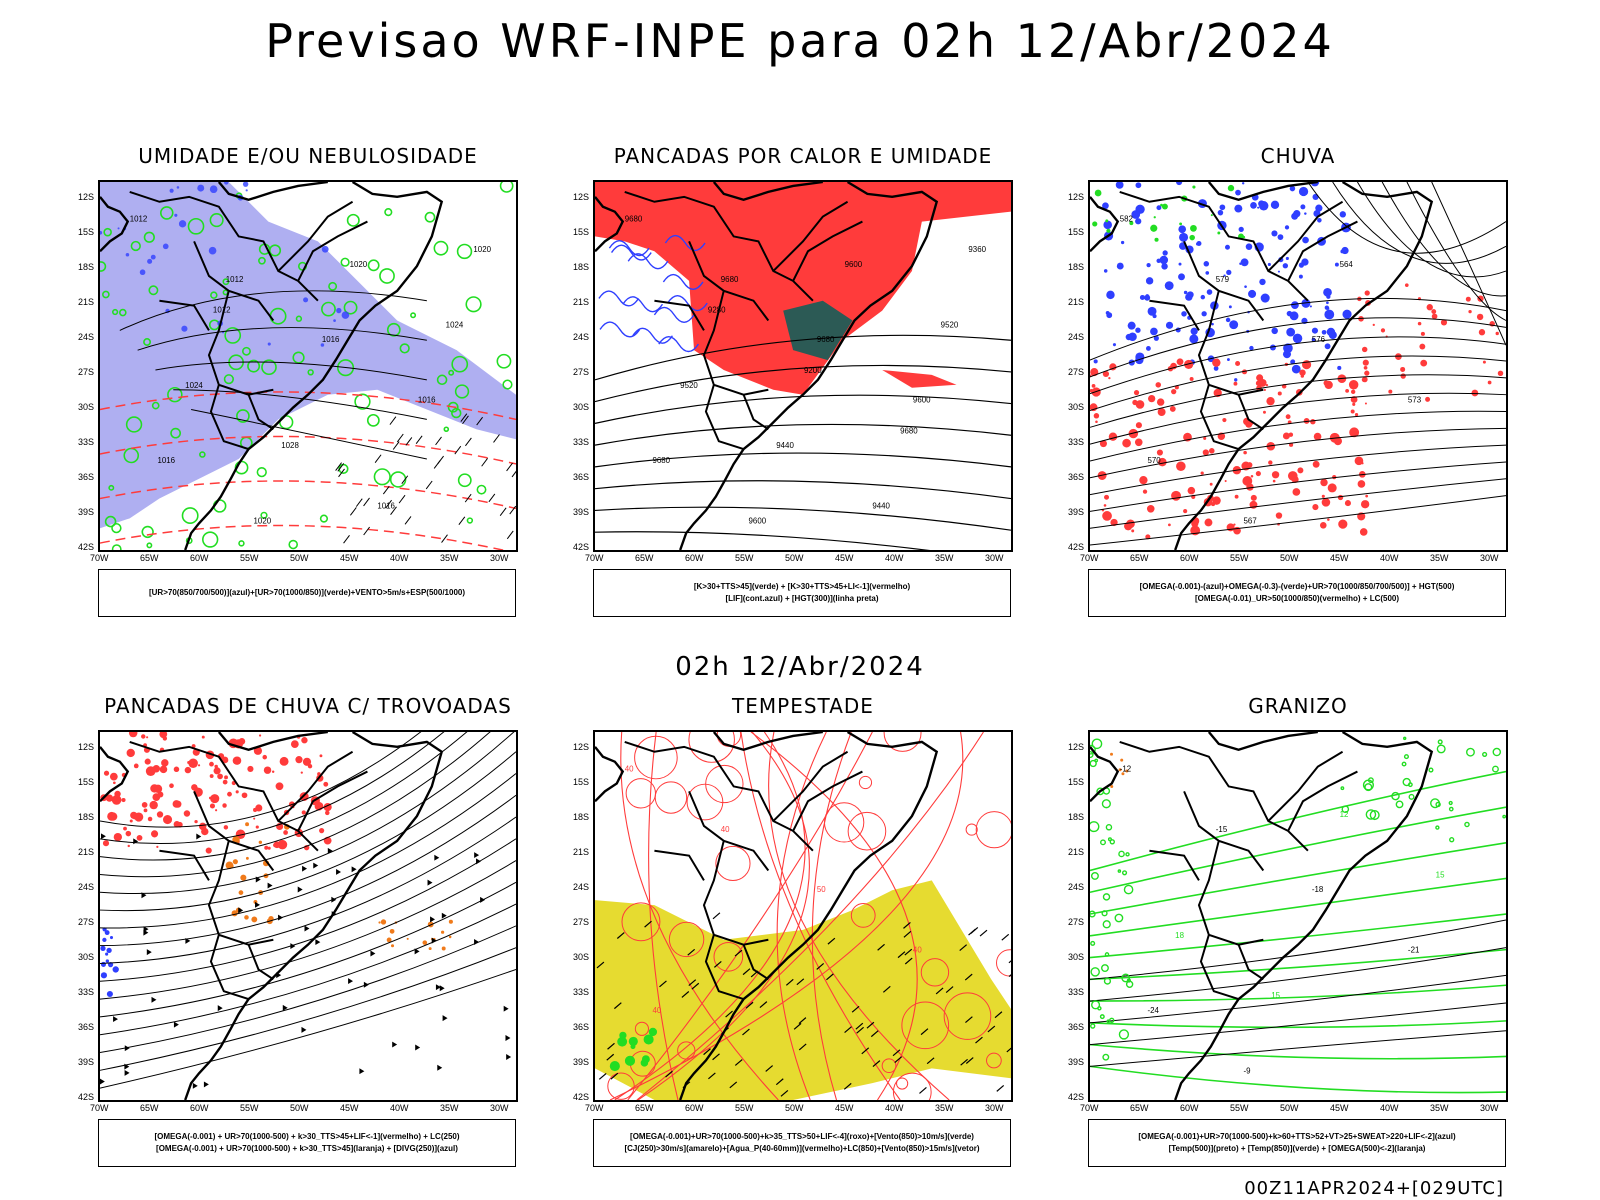 The height and width of the screenshot is (1200, 1600). Describe the element at coordinates (1298, 156) in the screenshot. I see `panel-title: CHUVA` at that location.